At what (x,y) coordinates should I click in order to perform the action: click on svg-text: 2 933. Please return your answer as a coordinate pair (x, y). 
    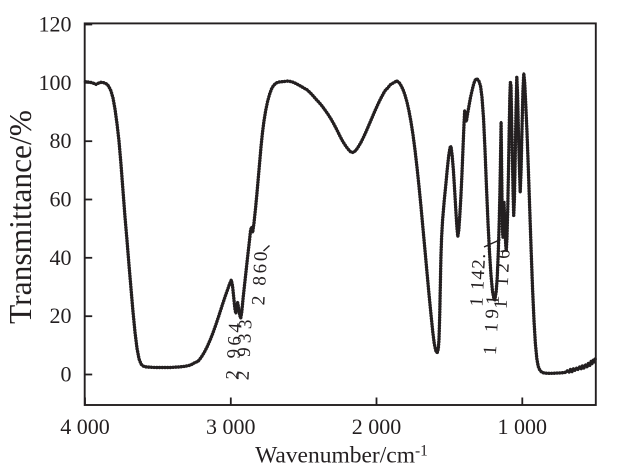
    Looking at the image, I should click on (245, 347).